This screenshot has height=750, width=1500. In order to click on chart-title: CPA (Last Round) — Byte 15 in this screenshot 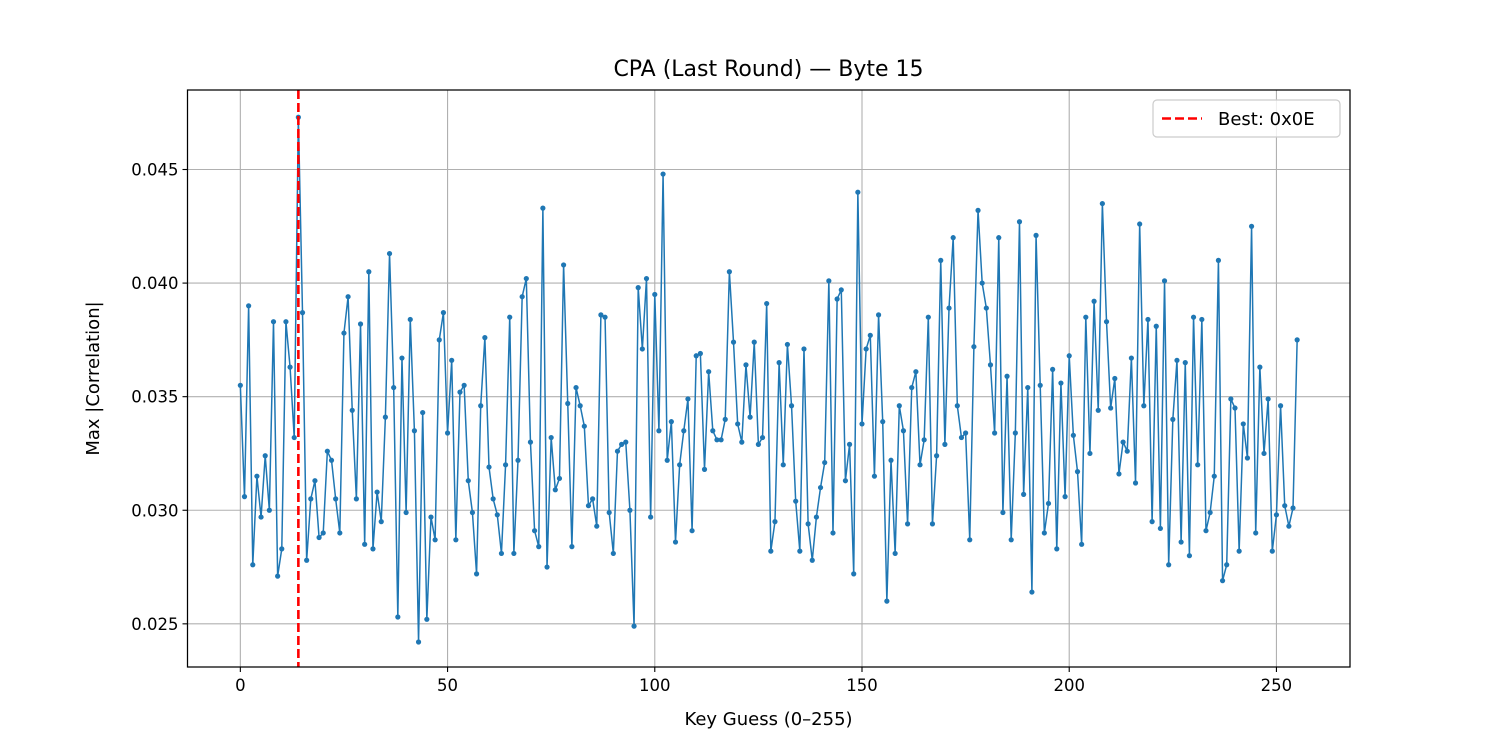, I will do `click(768, 69)`.